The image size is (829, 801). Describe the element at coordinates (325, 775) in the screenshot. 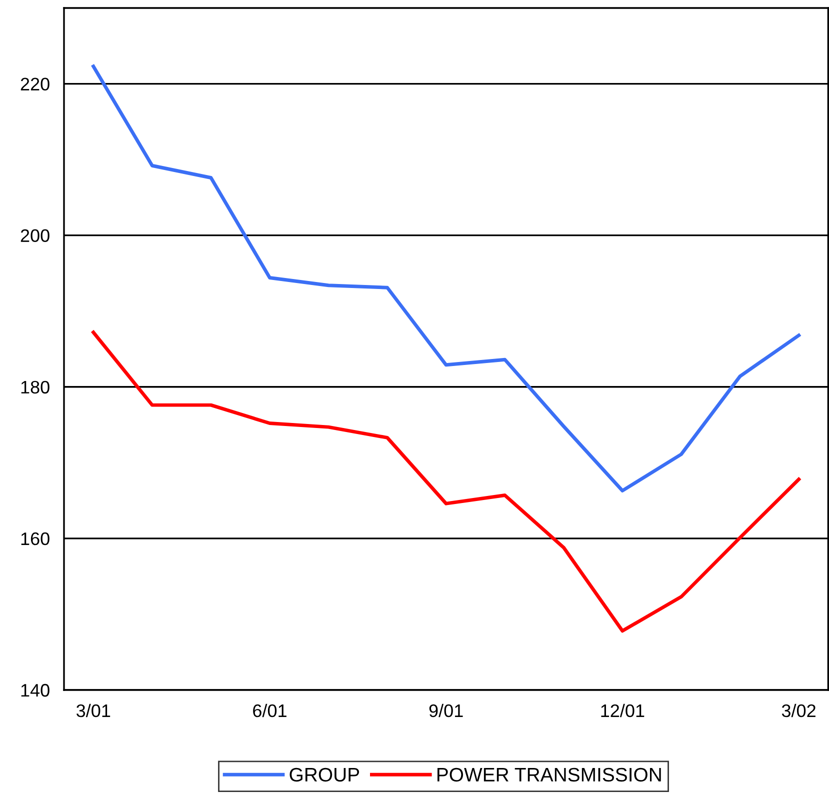

I see `legend-label: GROUP` at that location.